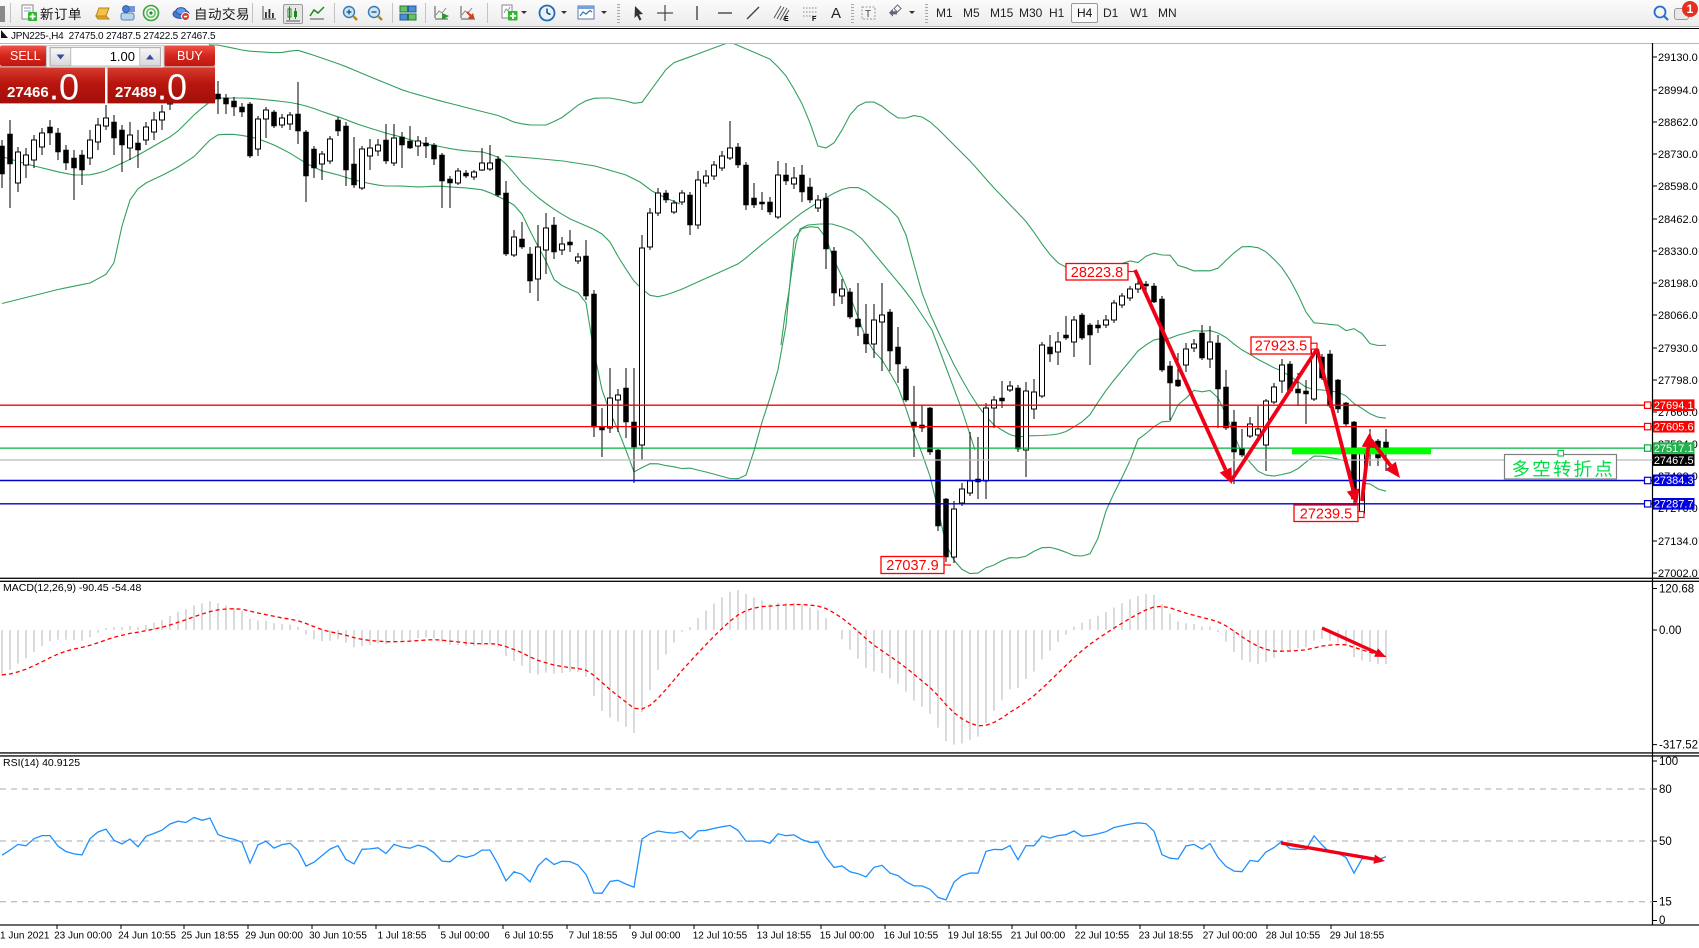  Describe the element at coordinates (1674, 449) in the screenshot. I see `svg-text: 27517.1` at that location.